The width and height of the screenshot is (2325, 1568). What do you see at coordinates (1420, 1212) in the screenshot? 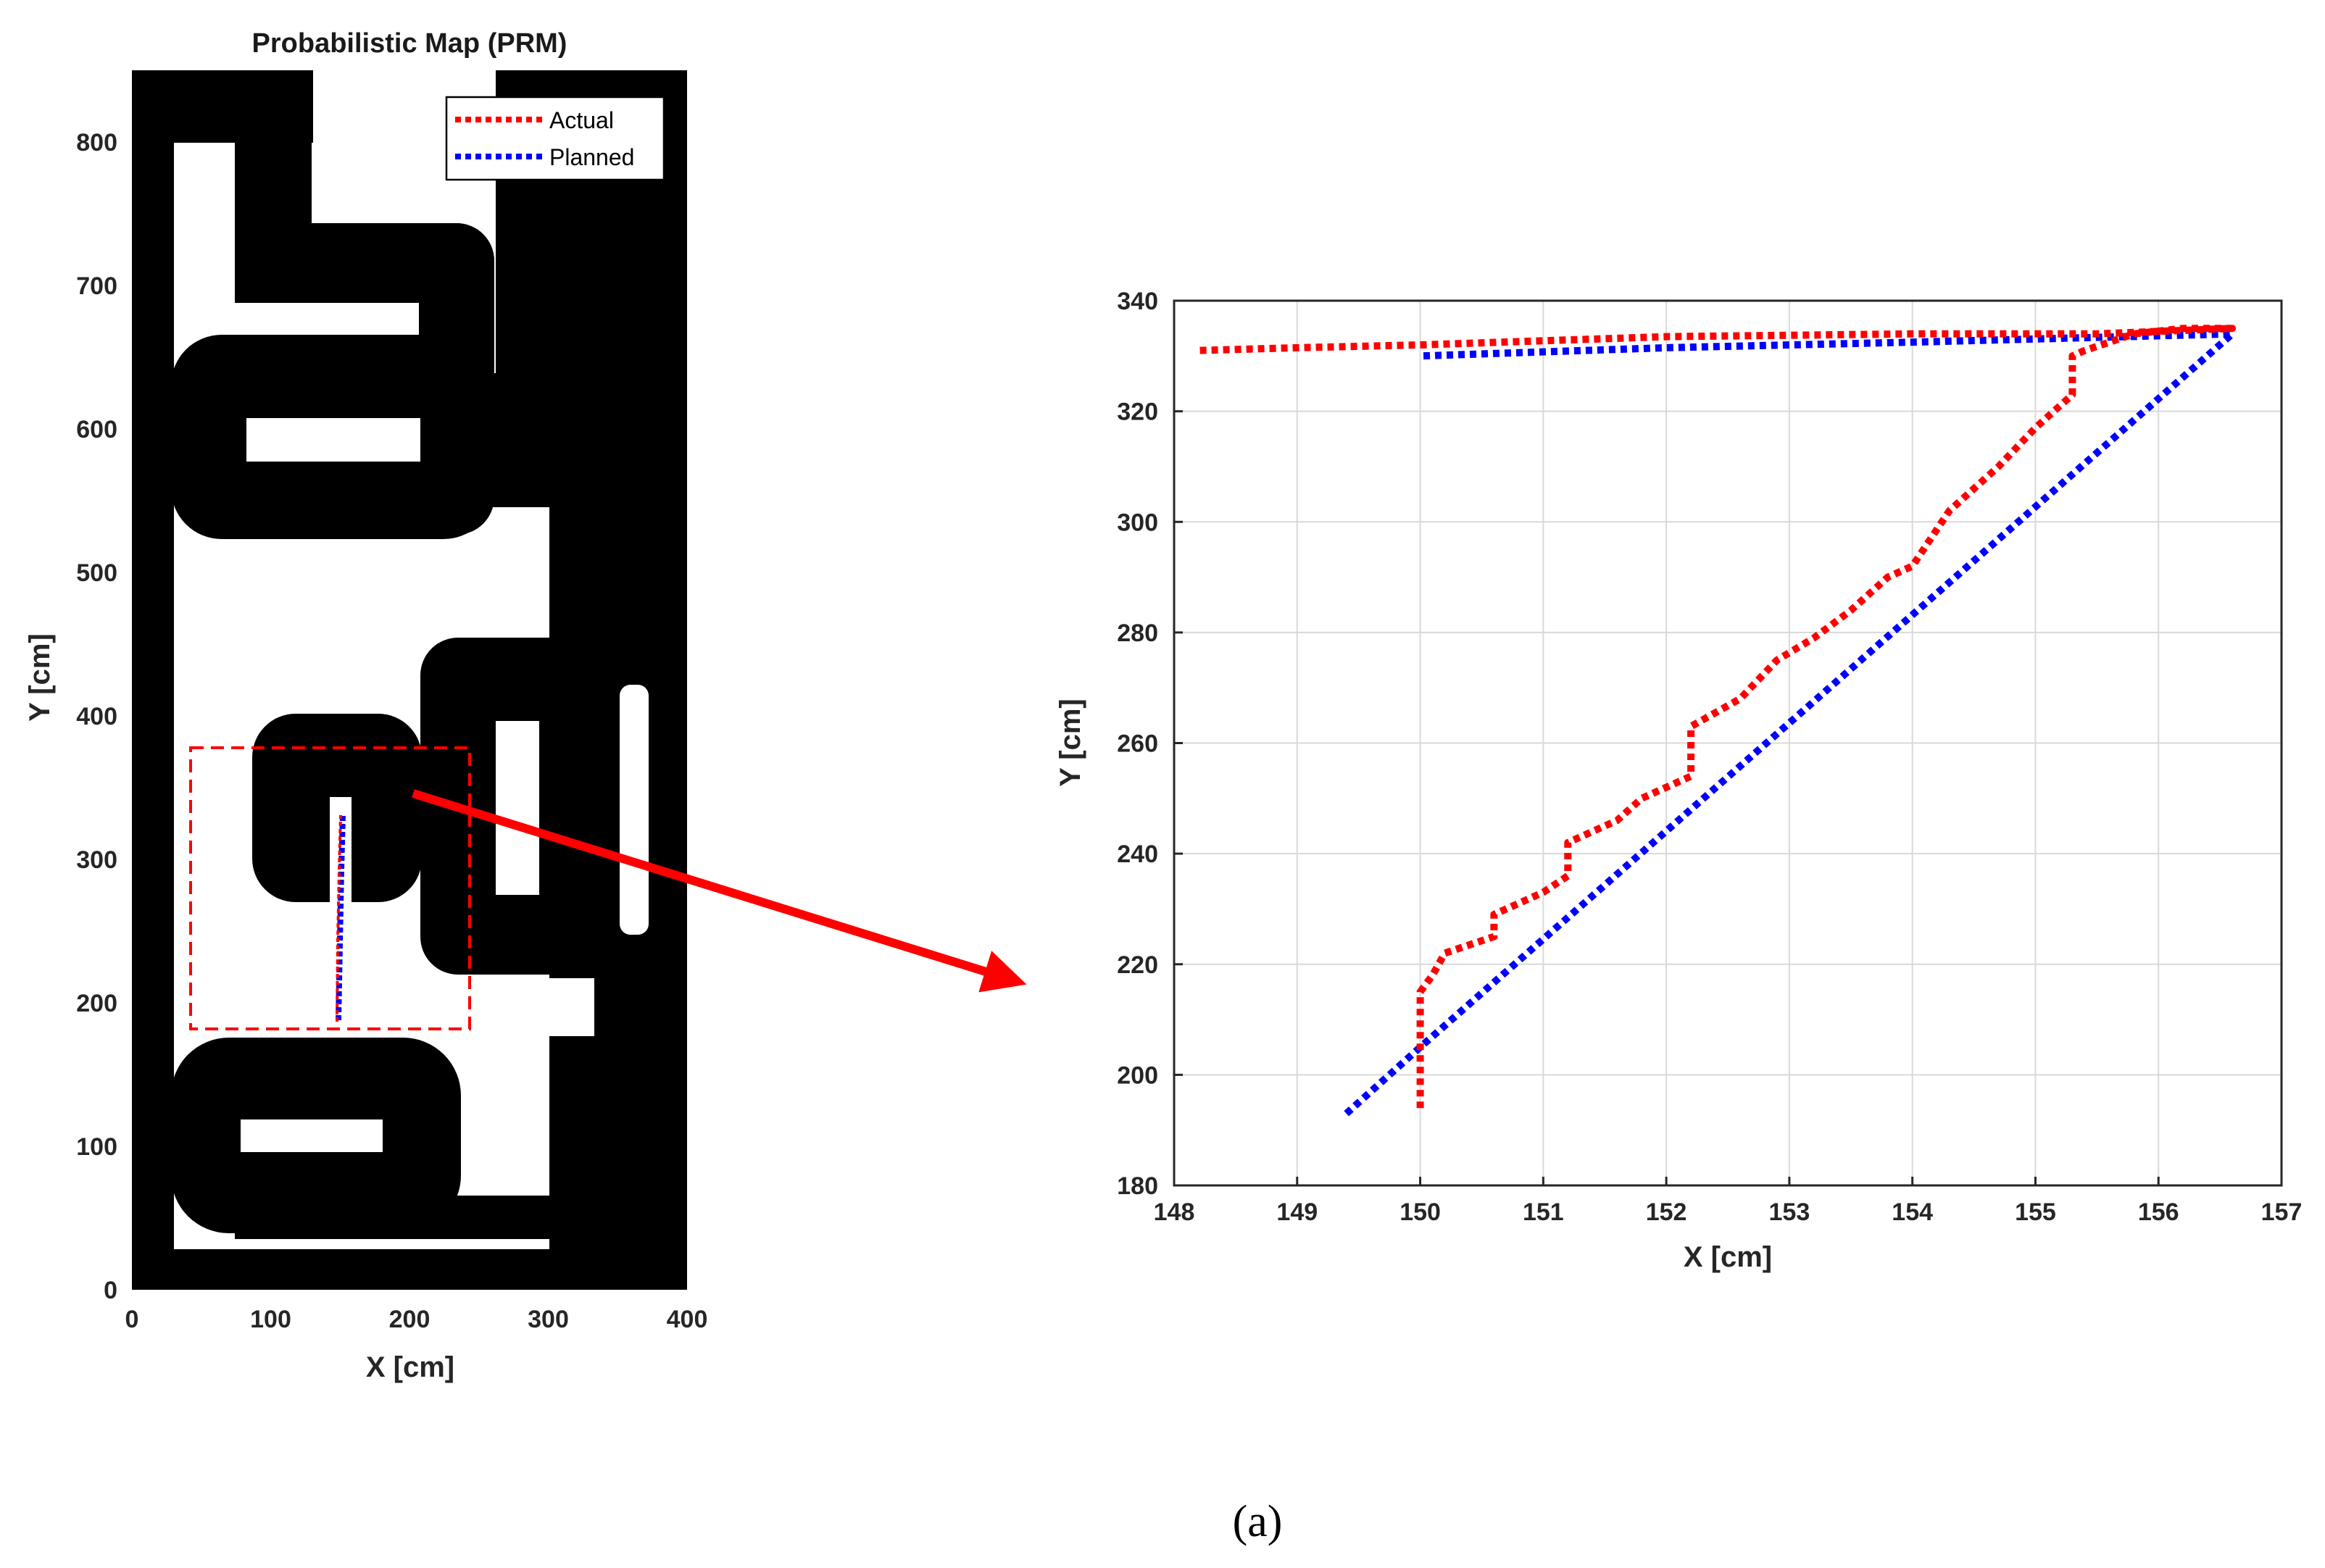
I see `zoom-x-tick-label: 150` at bounding box center [1420, 1212].